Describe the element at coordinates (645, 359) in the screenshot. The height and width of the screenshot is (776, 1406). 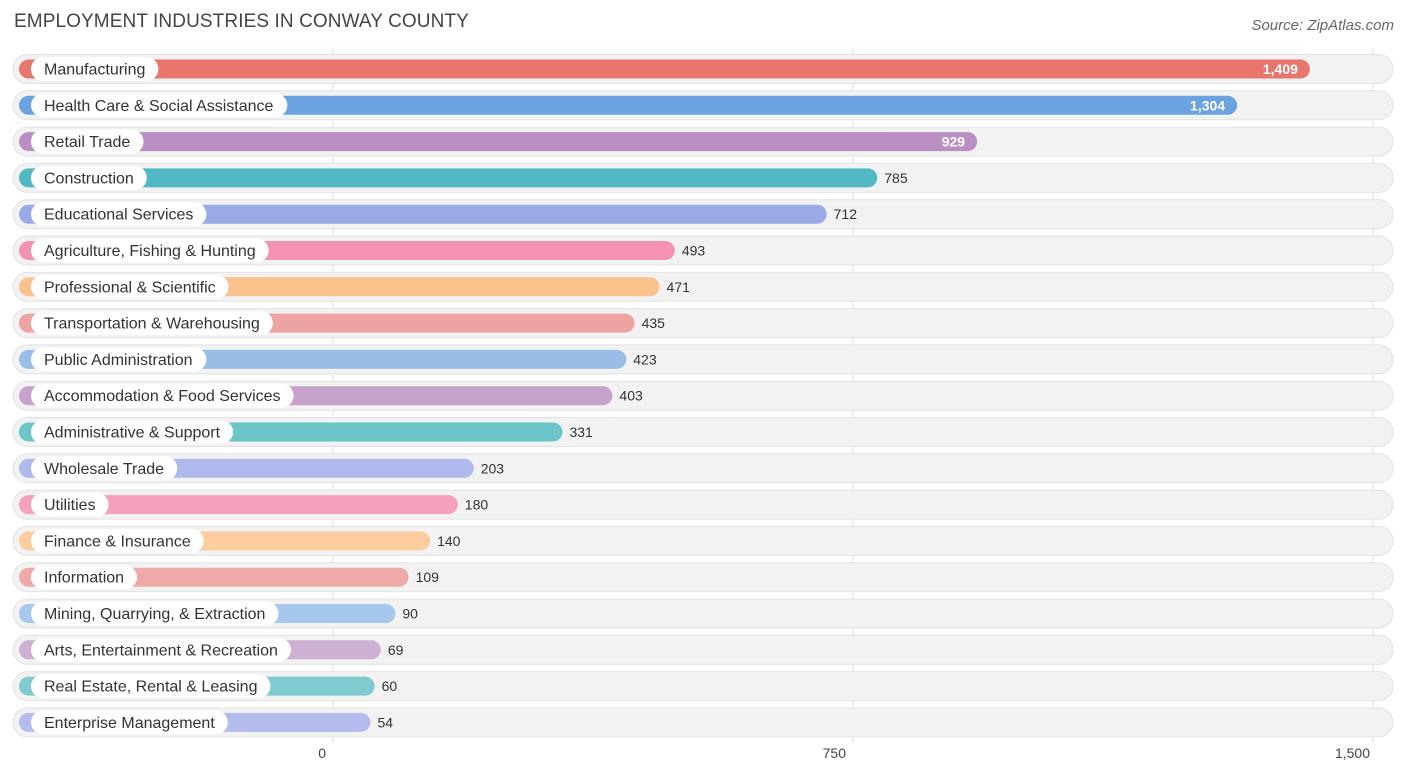
I see `value-label: 423` at that location.